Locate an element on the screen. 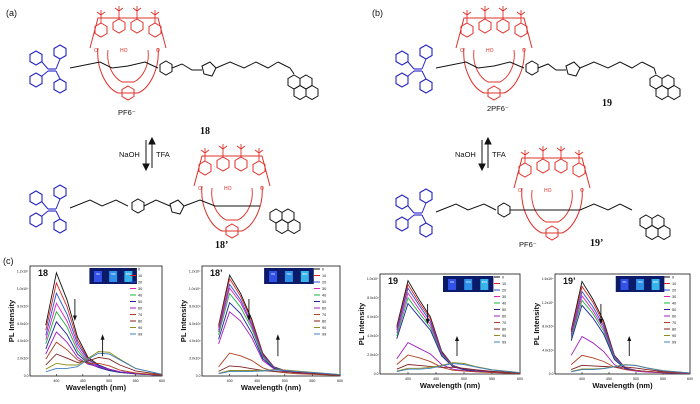 The width and height of the screenshot is (700, 404). legend-label: 70 is located at coordinates (504, 323).